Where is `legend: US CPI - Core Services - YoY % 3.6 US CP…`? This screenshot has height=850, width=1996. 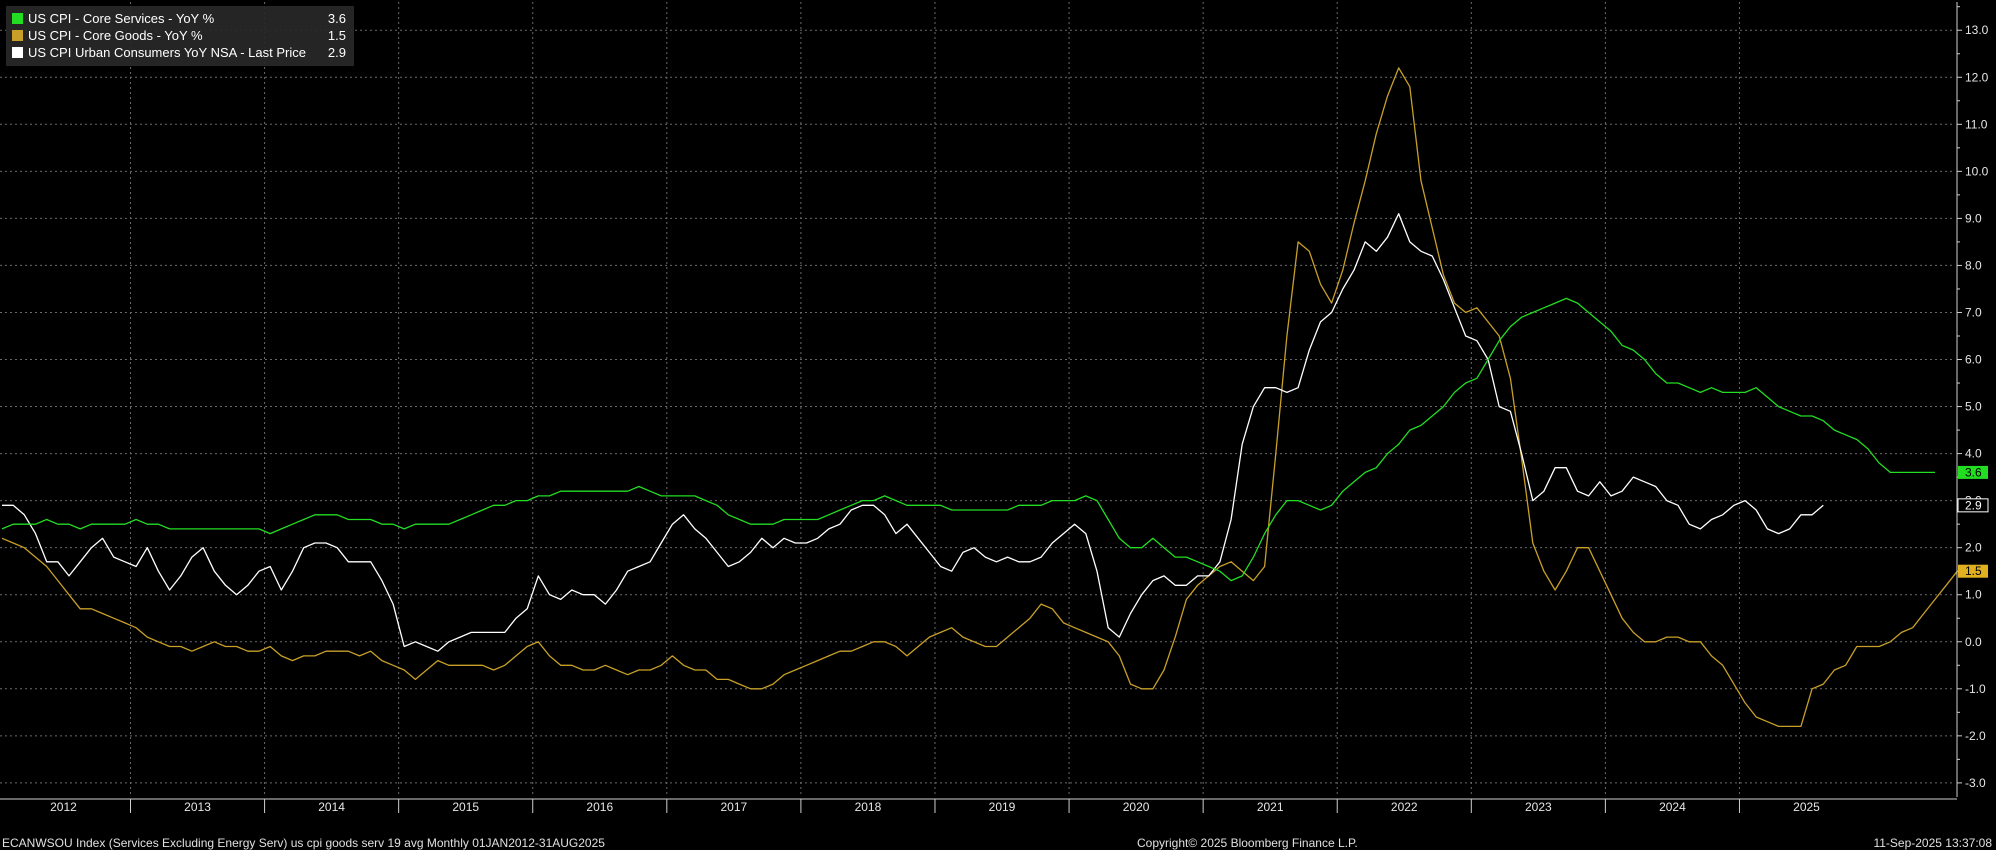
legend: US CPI - Core Services - YoY % 3.6 US CP… is located at coordinates (180, 36).